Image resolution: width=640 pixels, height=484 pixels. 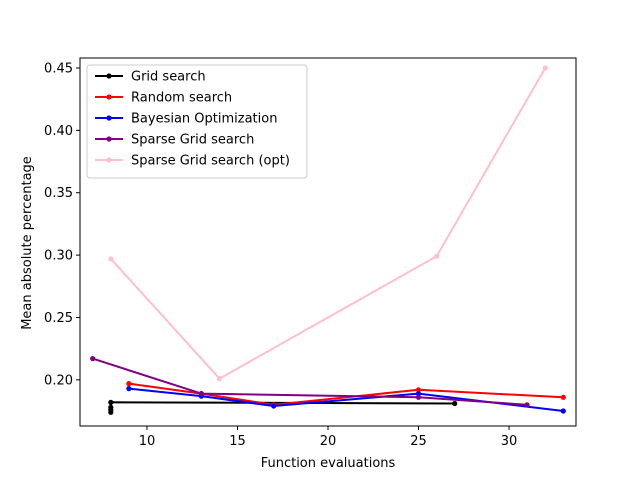 I want to click on legend-label: Sparse Grid search, so click(x=192, y=140).